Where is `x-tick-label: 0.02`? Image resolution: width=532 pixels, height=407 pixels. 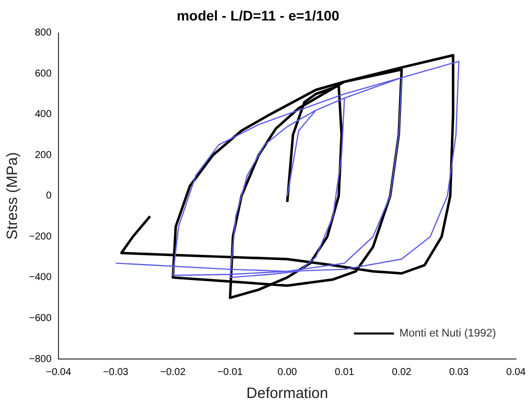 x-tick-label: 0.02 is located at coordinates (402, 372).